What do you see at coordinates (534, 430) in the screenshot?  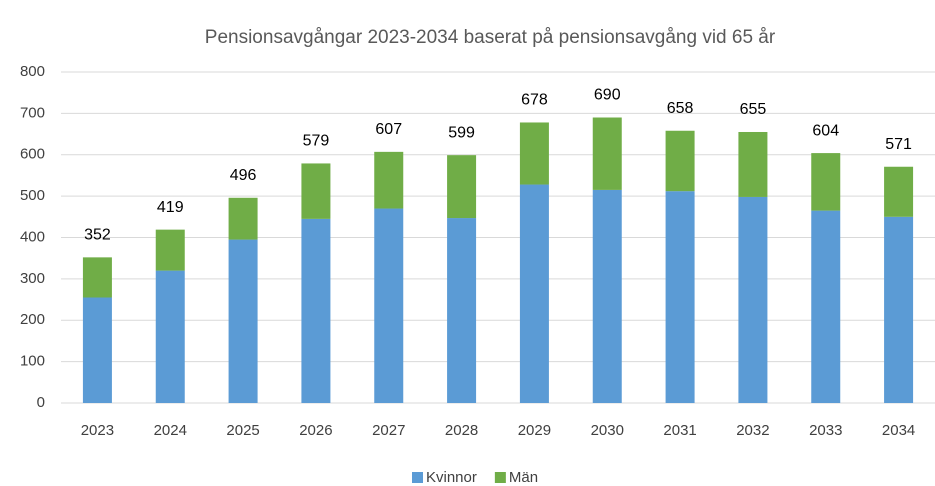 I see `x-tick-label: 2029` at bounding box center [534, 430].